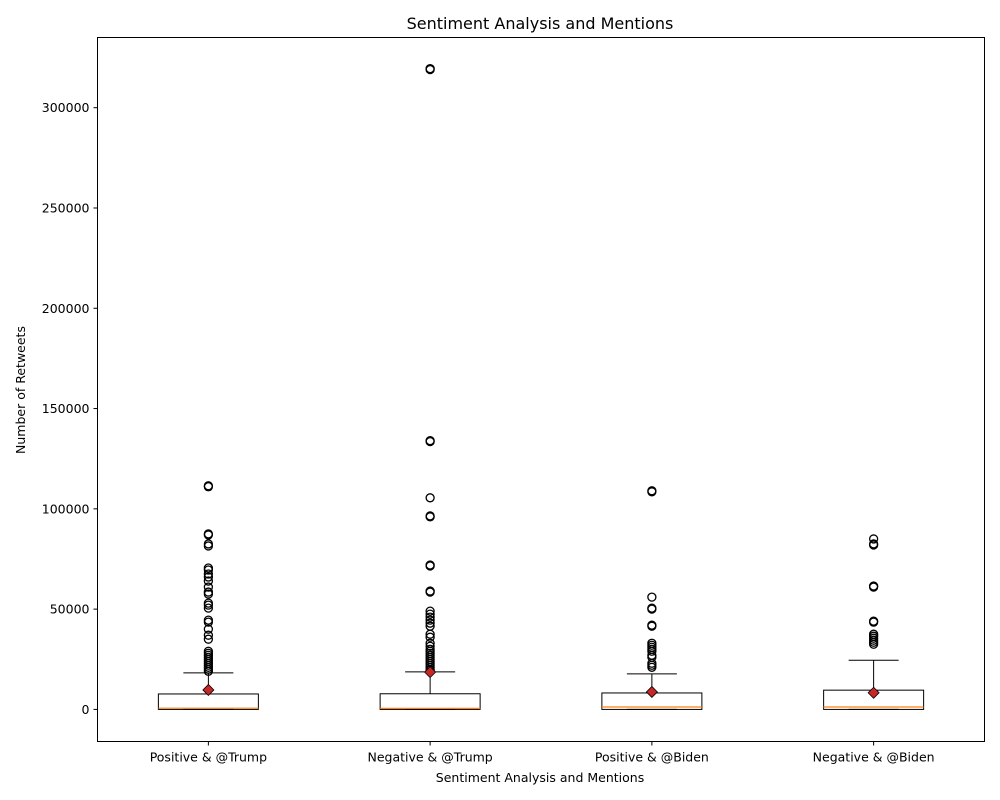  Describe the element at coordinates (540, 777) in the screenshot. I see `x-axis-label: Sentiment Analysis and Mentions` at that location.